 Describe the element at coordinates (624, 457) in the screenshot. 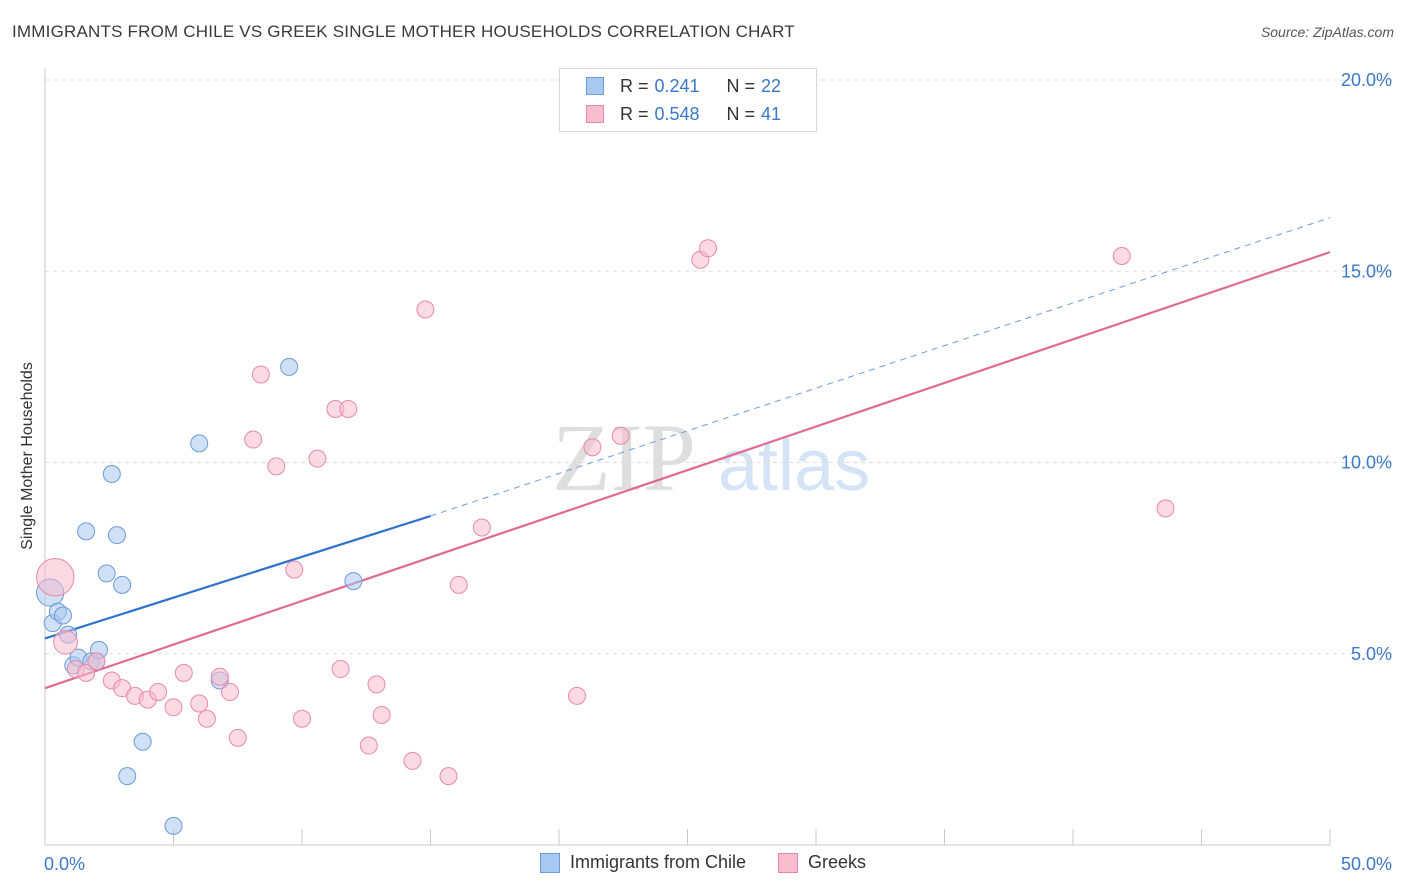

I see `watermark-zip: ZIP` at that location.